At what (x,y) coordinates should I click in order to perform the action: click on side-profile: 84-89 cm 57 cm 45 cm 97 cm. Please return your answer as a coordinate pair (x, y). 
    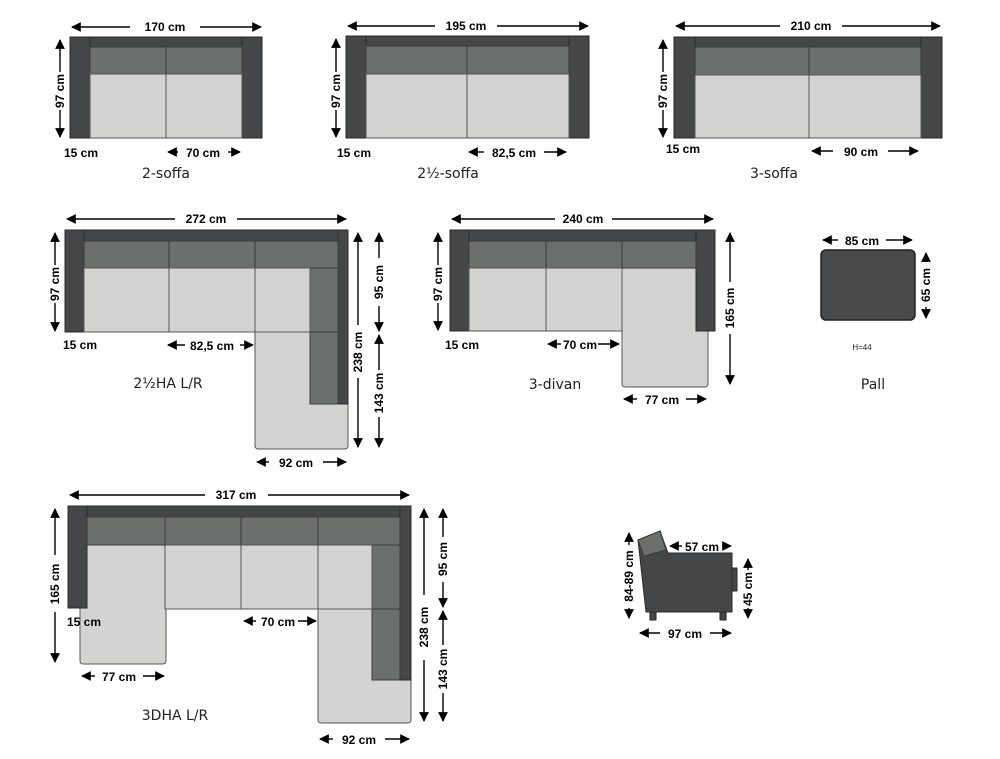
    Looking at the image, I should click on (688, 585).